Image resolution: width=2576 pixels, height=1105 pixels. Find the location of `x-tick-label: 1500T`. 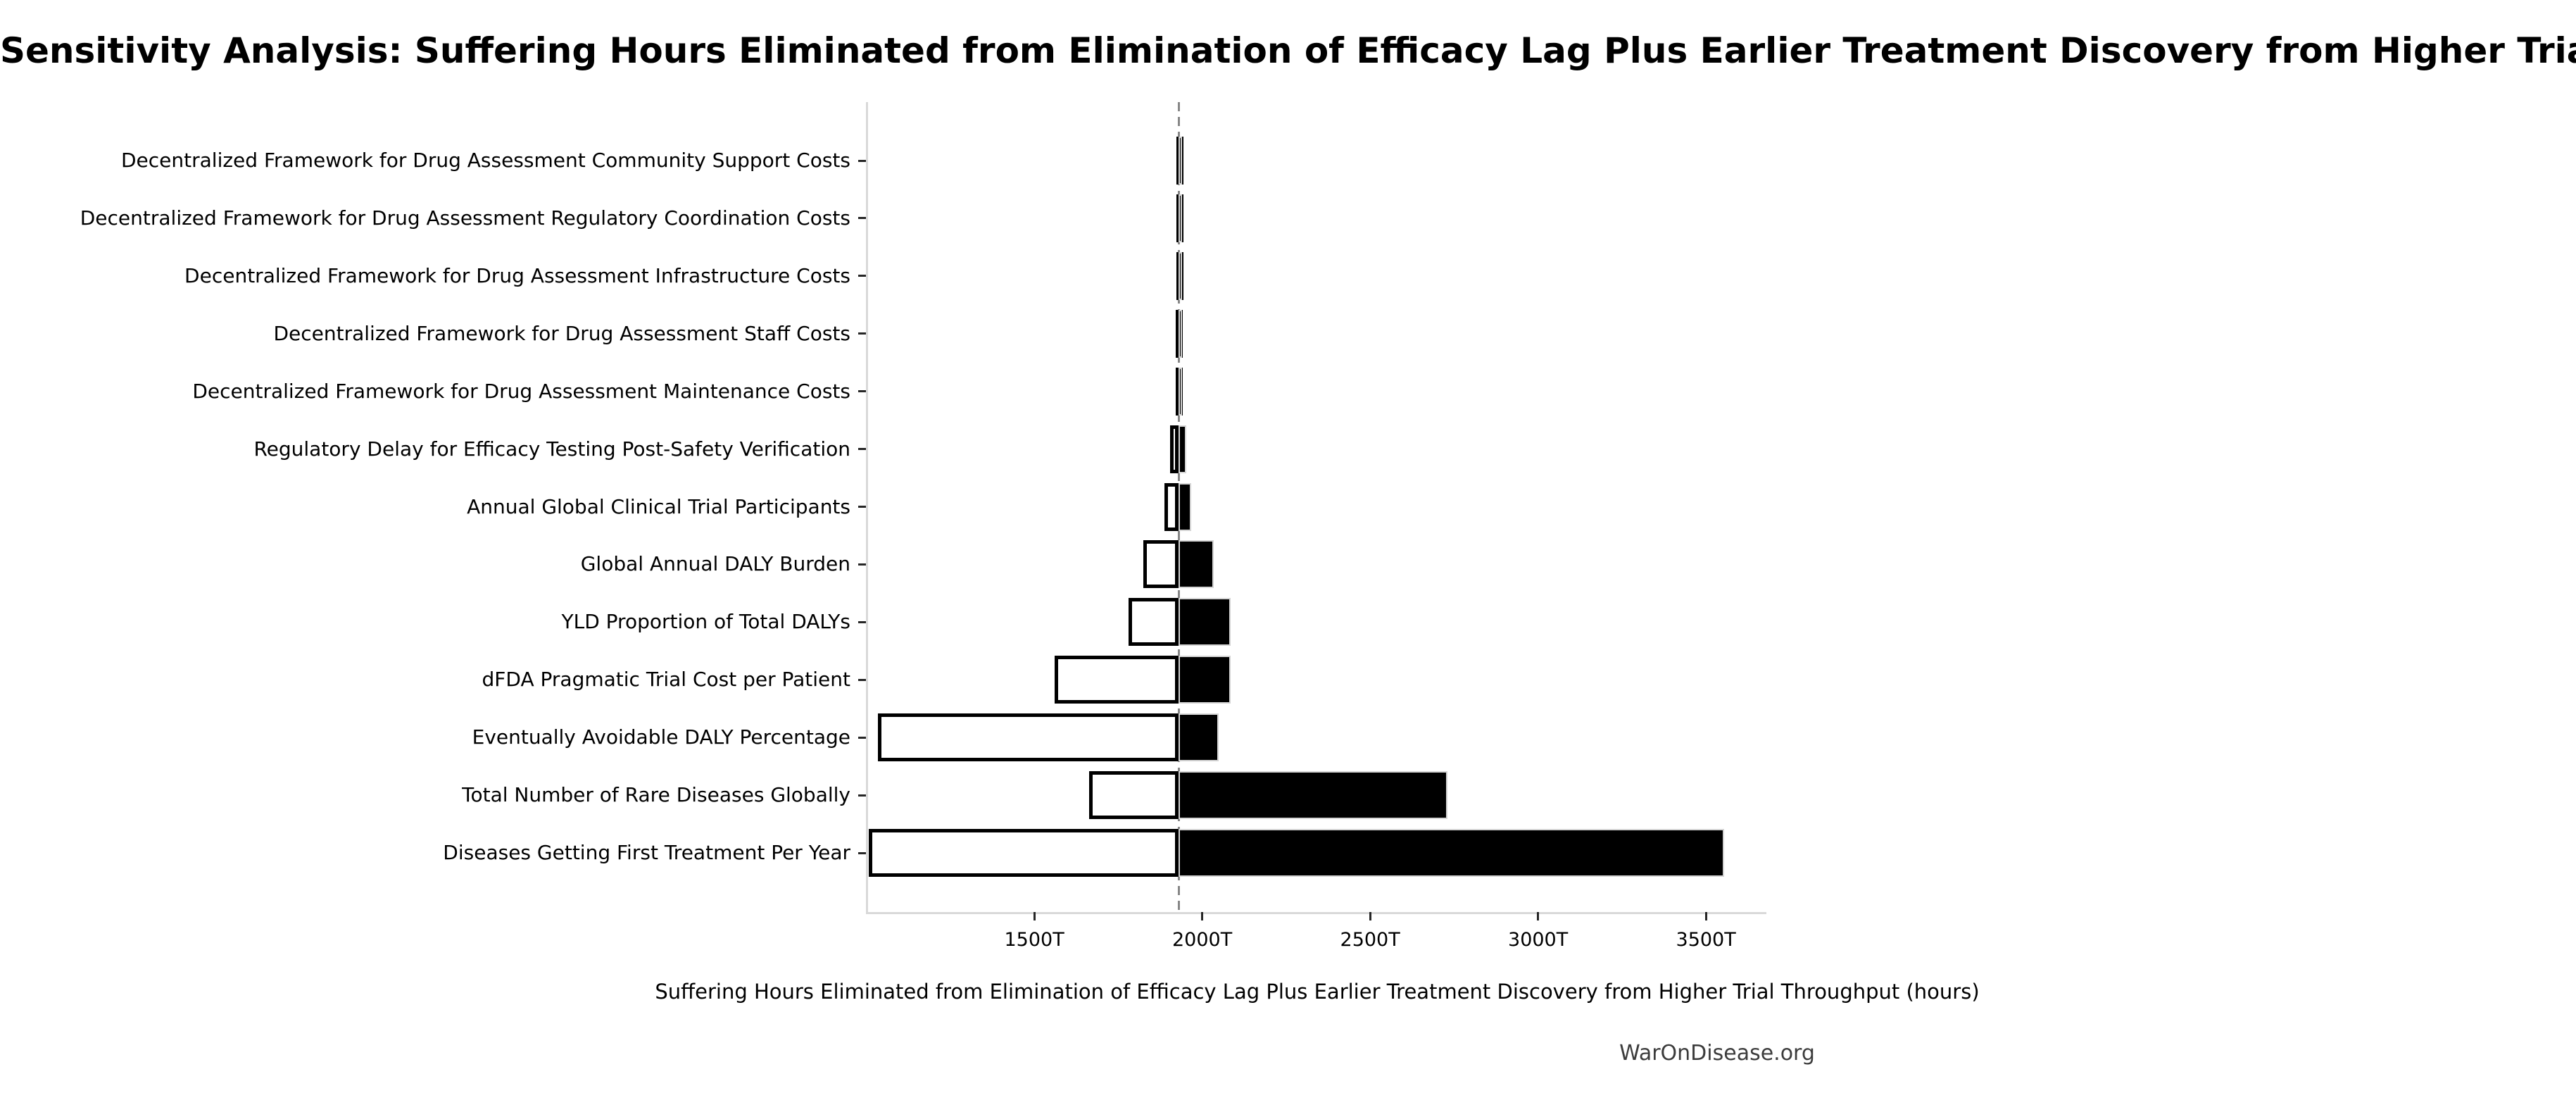

x-tick-label: 1500T is located at coordinates (1034, 940).